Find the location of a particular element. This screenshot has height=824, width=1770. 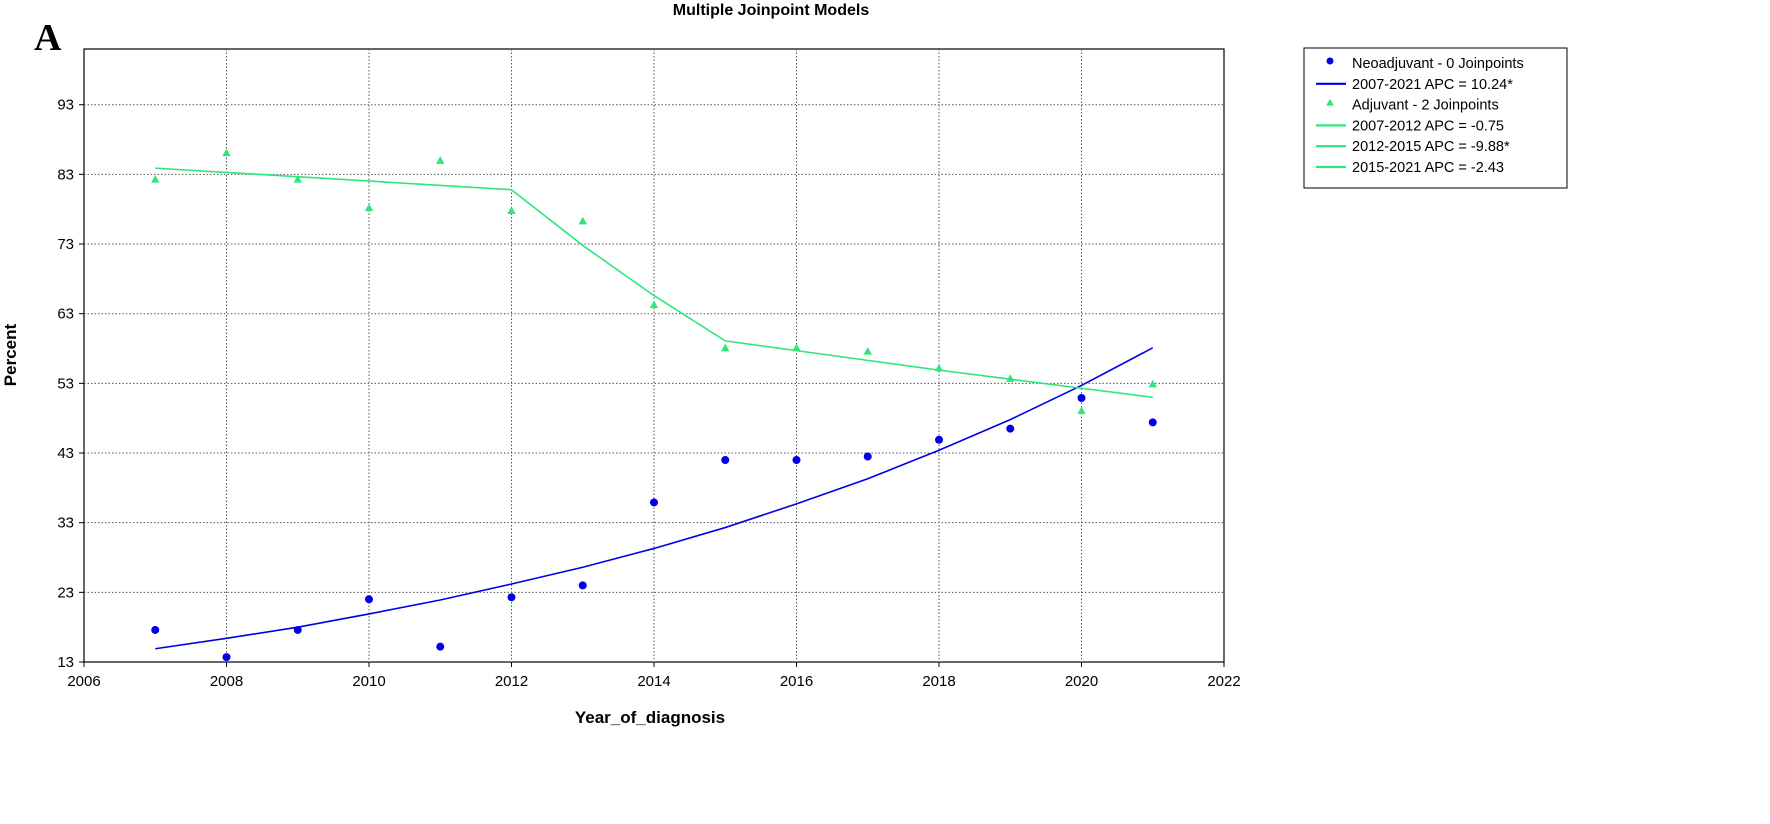

x-tick-label: 2010 is located at coordinates (368, 681).